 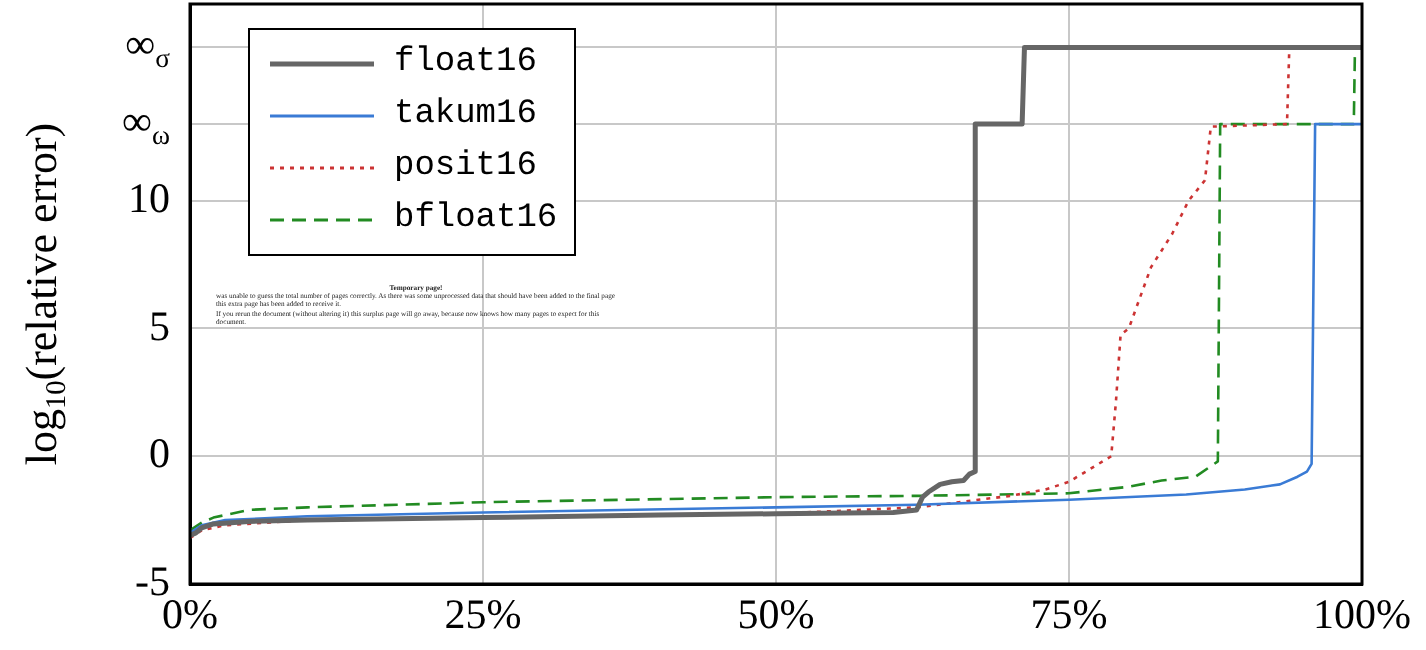 What do you see at coordinates (159, 325) in the screenshot?
I see `y-tick-label: 5` at bounding box center [159, 325].